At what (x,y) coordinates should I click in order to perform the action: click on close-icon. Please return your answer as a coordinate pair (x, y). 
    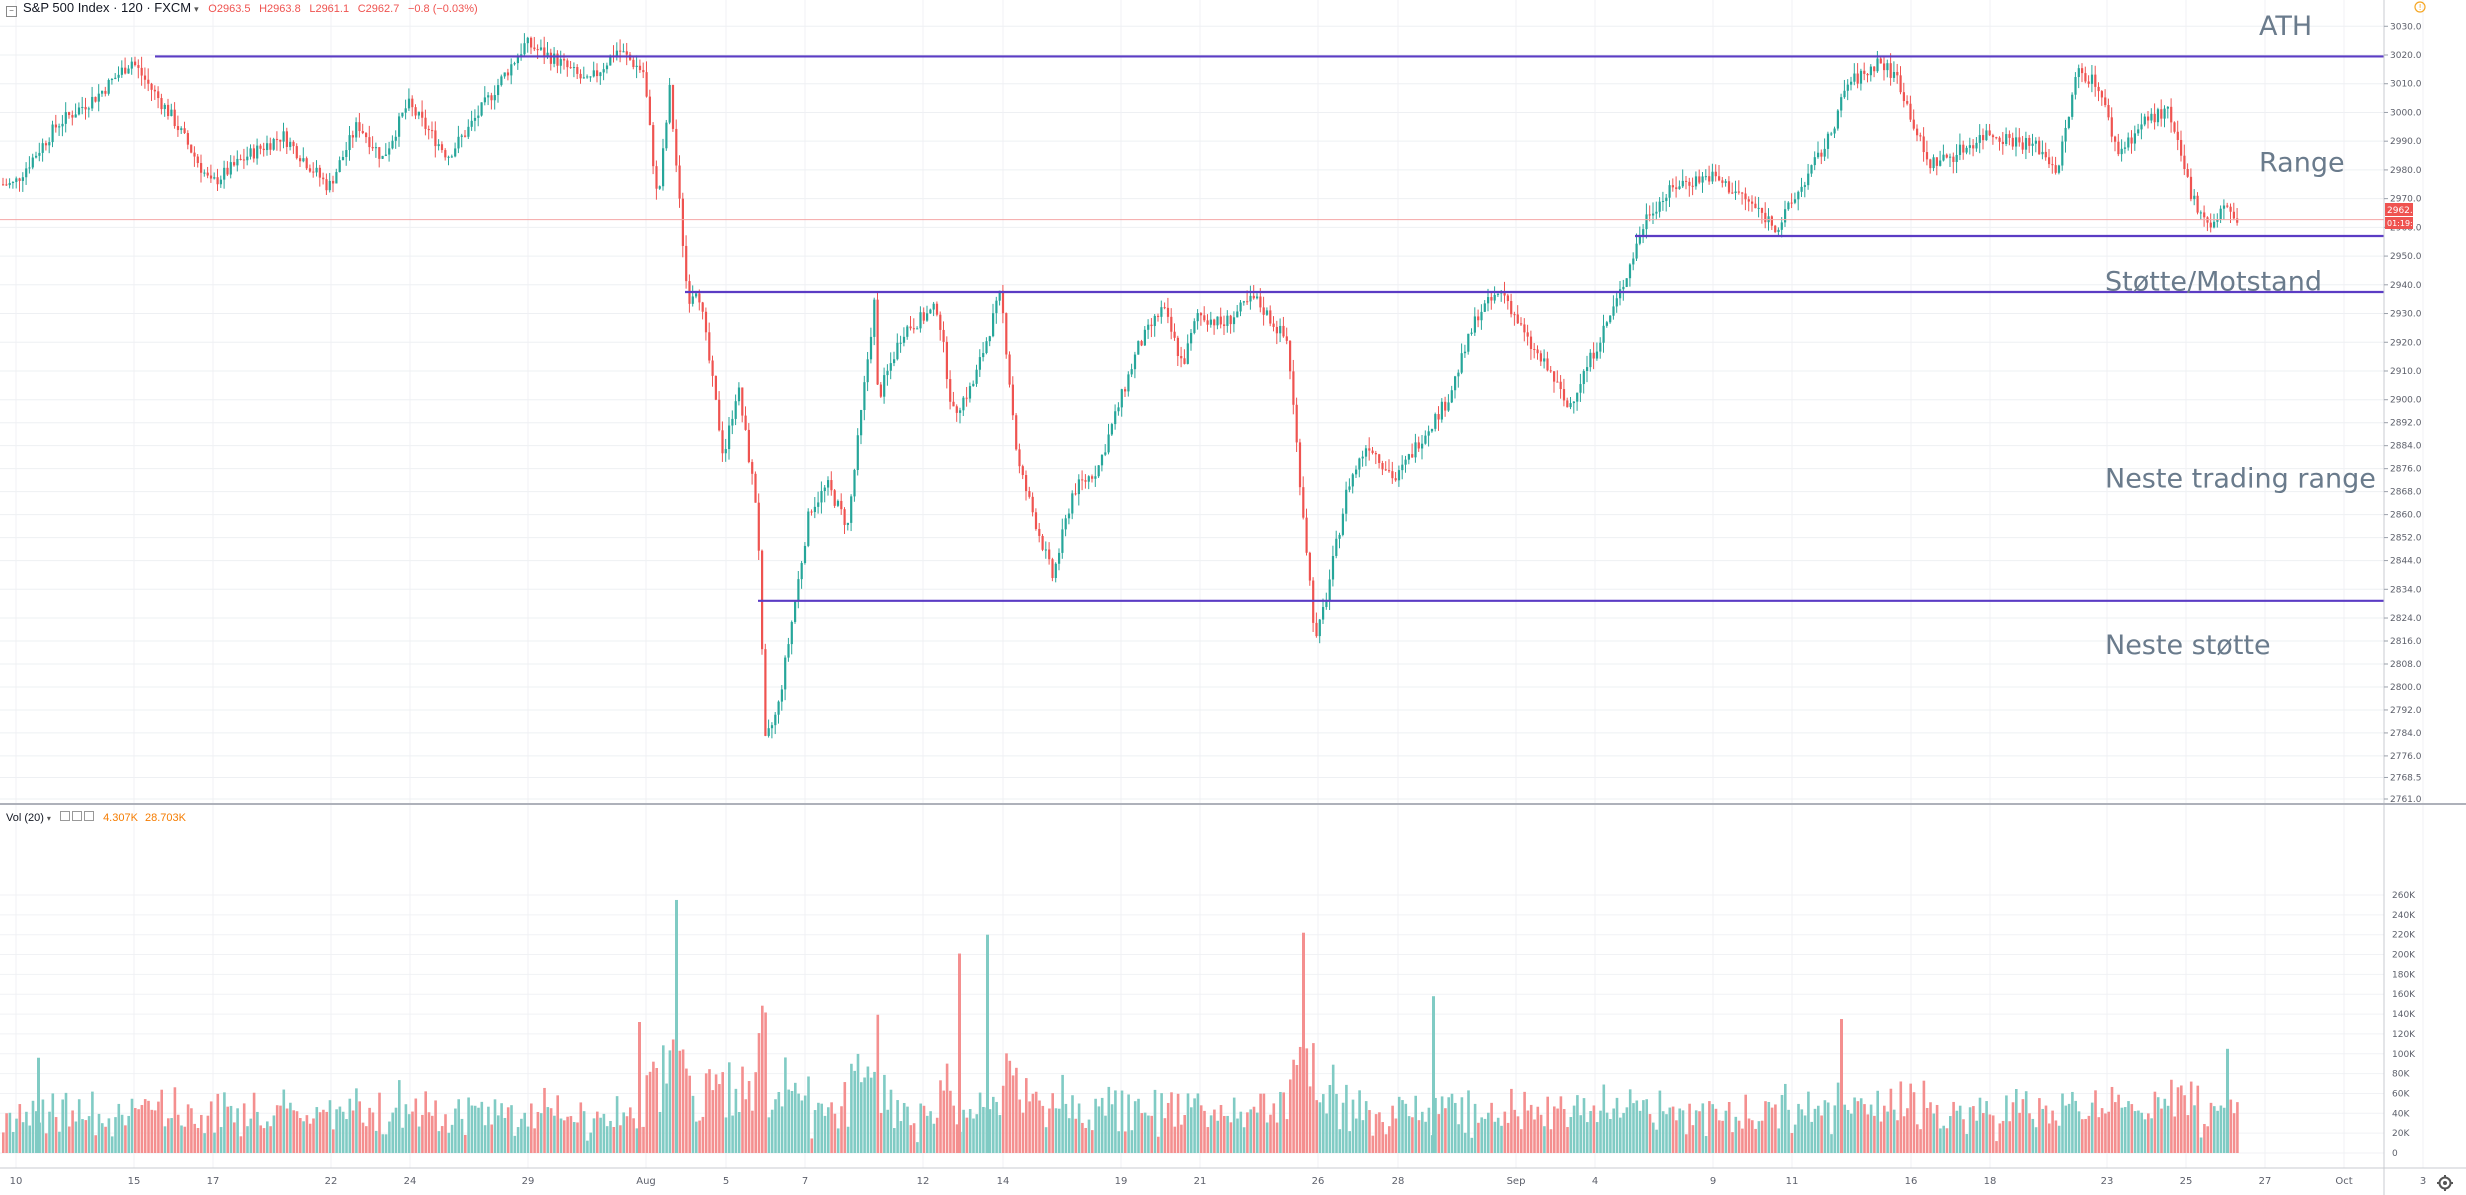
    Looking at the image, I should click on (89, 816).